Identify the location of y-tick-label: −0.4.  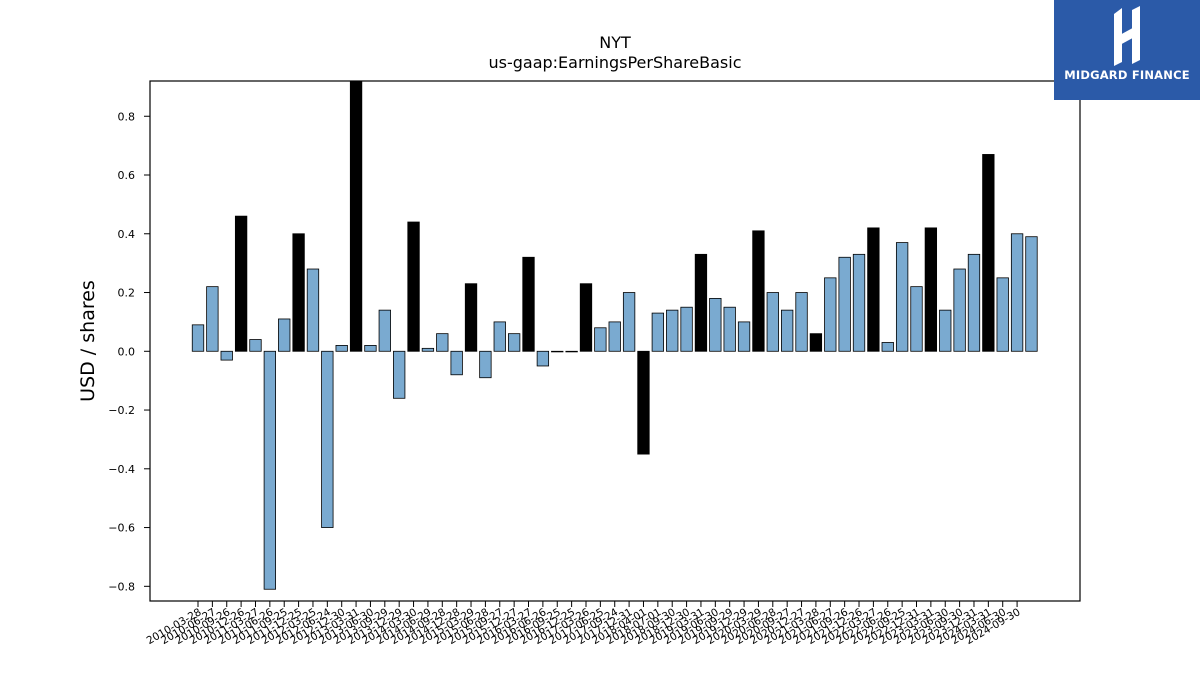
(121, 469).